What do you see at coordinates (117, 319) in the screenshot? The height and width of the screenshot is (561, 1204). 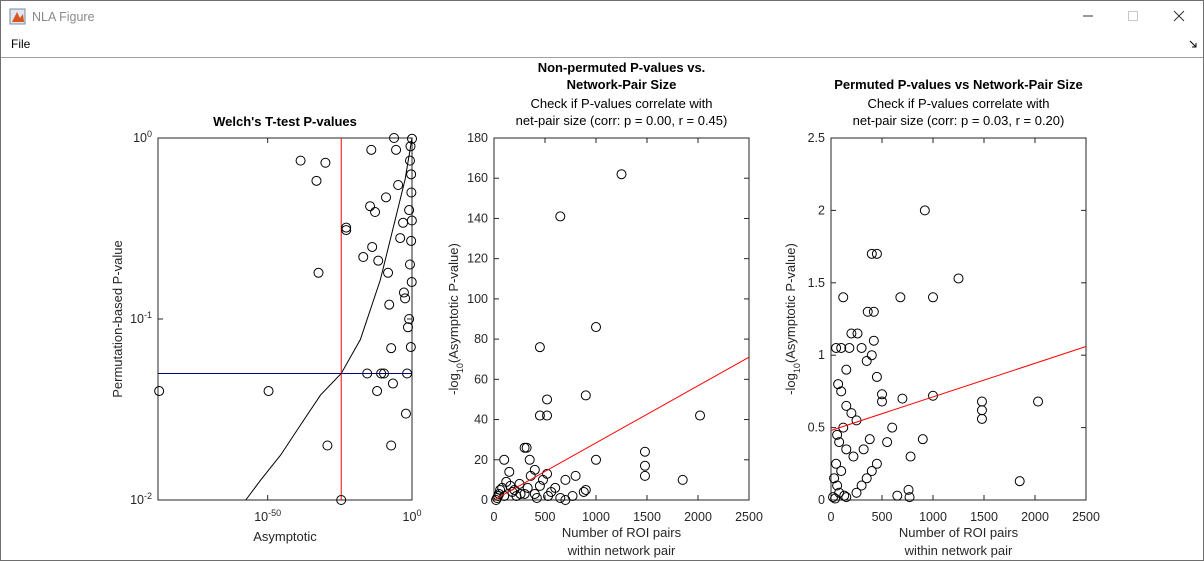 I see `y-axis-label: Permutation-based P-value` at bounding box center [117, 319].